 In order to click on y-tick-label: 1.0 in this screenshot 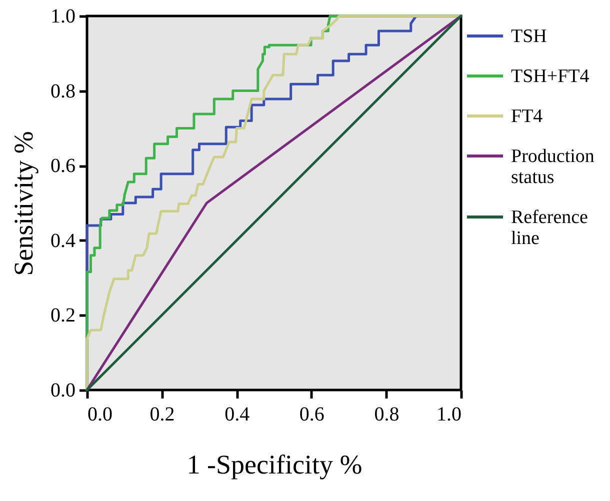, I will do `click(63, 17)`.